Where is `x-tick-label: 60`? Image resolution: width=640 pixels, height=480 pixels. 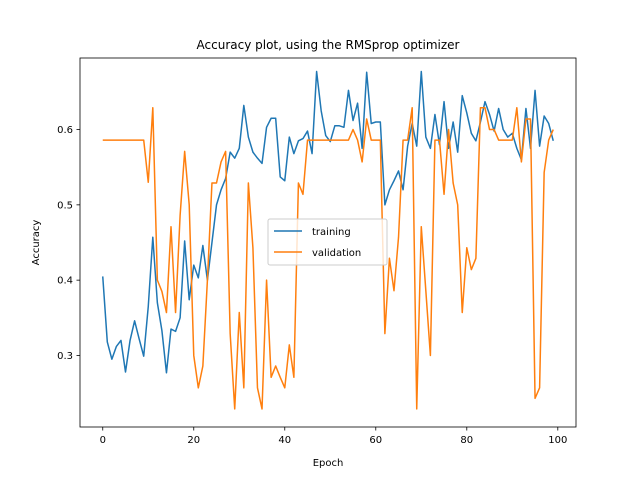
x-tick-label: 60 is located at coordinates (375, 440).